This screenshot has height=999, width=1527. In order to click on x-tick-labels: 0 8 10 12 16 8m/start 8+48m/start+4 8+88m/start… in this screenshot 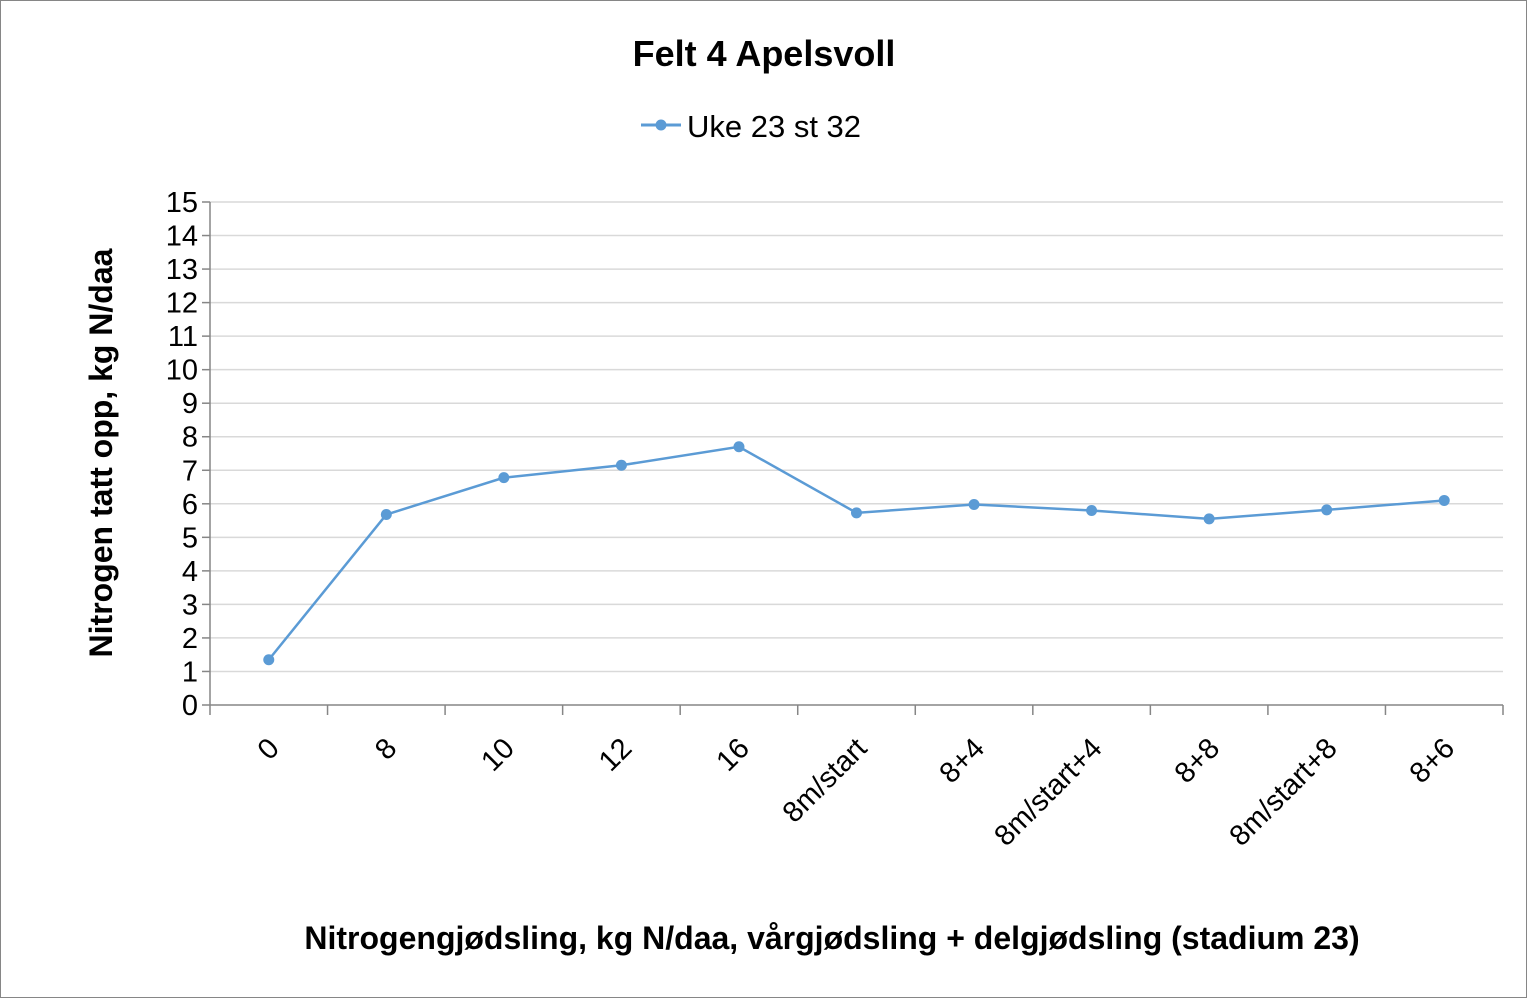, I will do `click(856, 792)`.